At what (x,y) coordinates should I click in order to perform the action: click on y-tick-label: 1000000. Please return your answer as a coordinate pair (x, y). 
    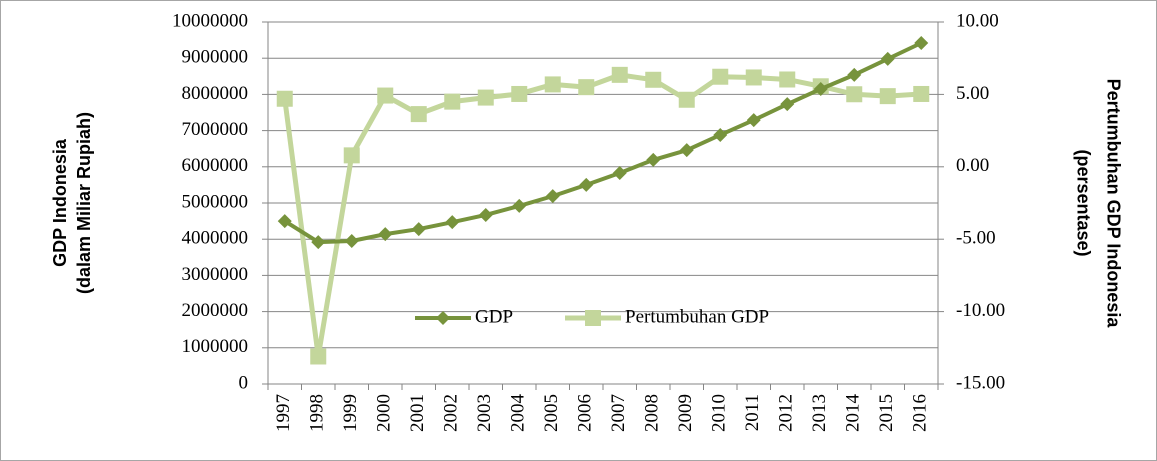
    Looking at the image, I should click on (215, 346).